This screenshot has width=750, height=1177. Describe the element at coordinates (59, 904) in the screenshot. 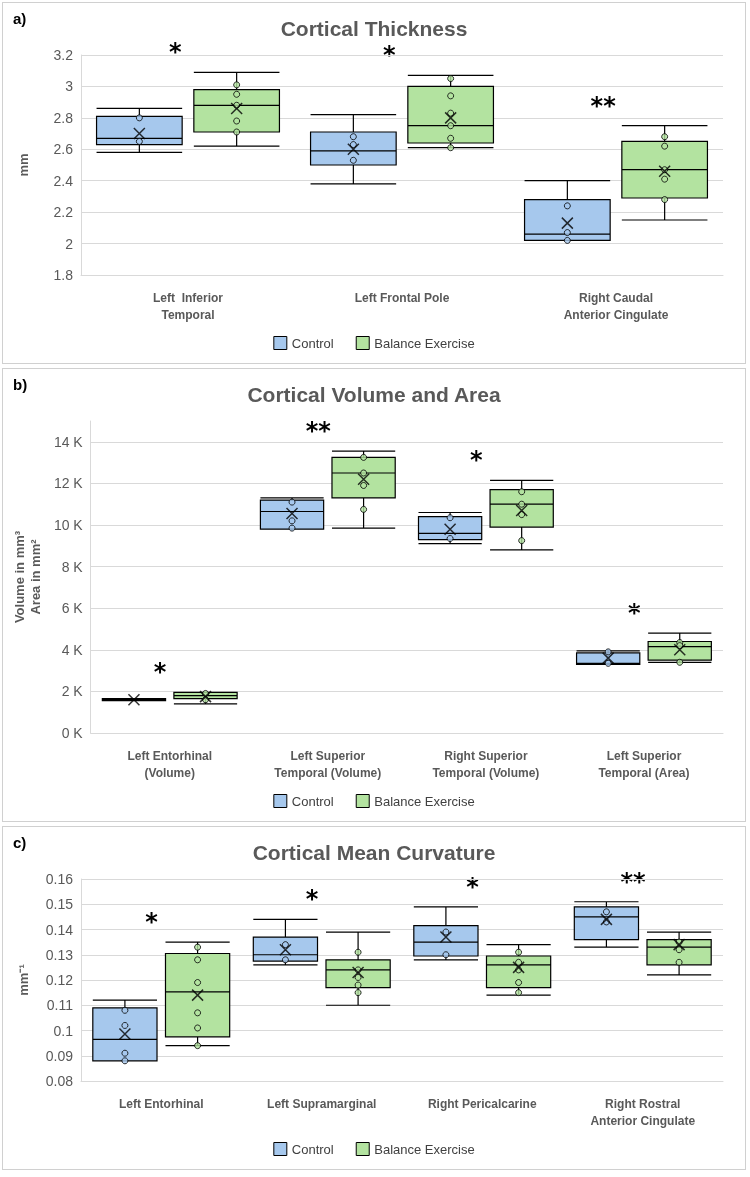

I see `y-tick-label: 0.15` at that location.